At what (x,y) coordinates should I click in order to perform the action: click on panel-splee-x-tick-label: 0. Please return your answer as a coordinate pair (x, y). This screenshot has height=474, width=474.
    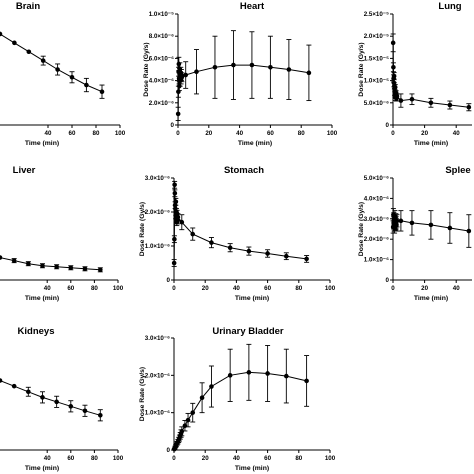
    Looking at the image, I should click on (393, 288).